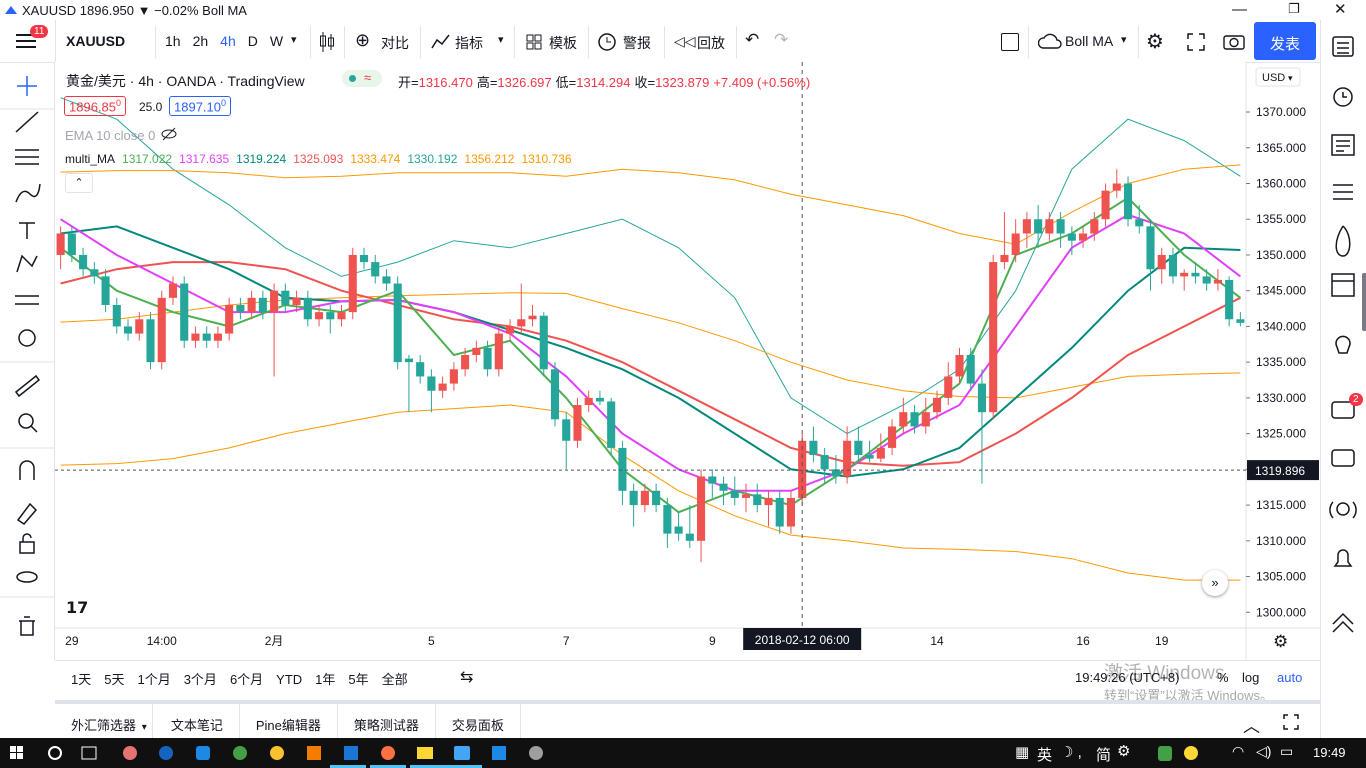  What do you see at coordinates (1287, 751) in the screenshot?
I see `battery-icon: ▭` at bounding box center [1287, 751].